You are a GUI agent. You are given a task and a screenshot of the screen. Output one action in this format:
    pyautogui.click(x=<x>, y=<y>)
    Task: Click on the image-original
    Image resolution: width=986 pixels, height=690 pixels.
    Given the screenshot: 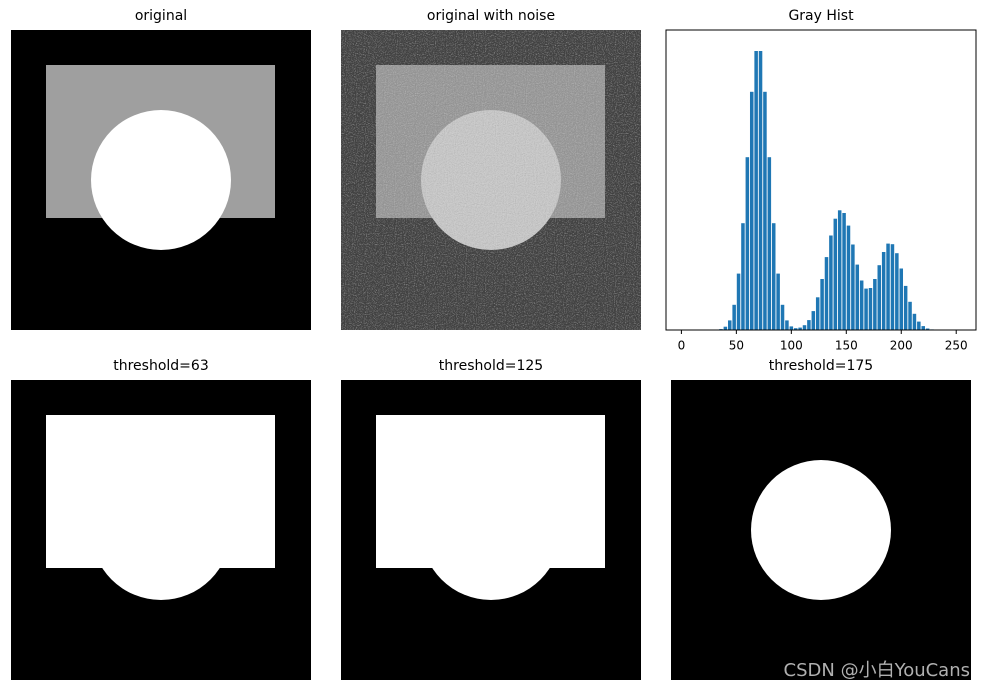 What is the action you would take?
    pyautogui.click(x=161, y=180)
    